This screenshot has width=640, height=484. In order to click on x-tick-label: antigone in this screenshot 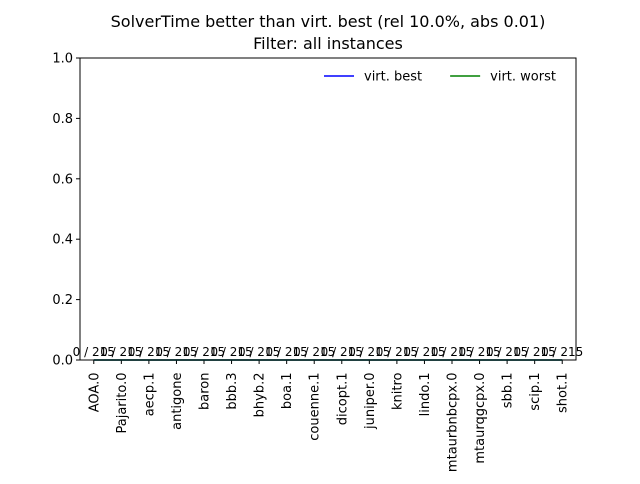, I will do `click(177, 401)`.